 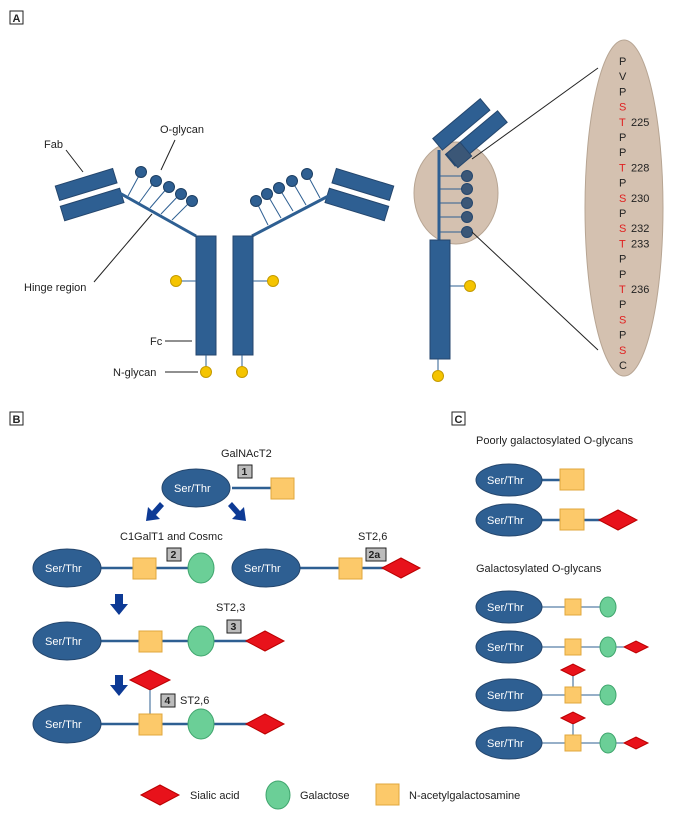 I want to click on b-sertr-2a, so click(x=266, y=568).